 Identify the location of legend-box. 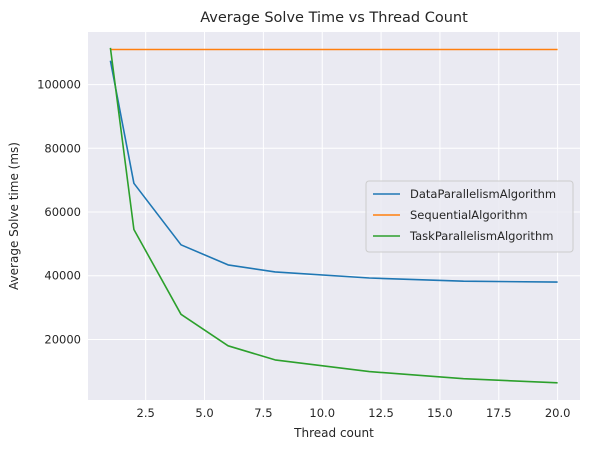
(469, 216).